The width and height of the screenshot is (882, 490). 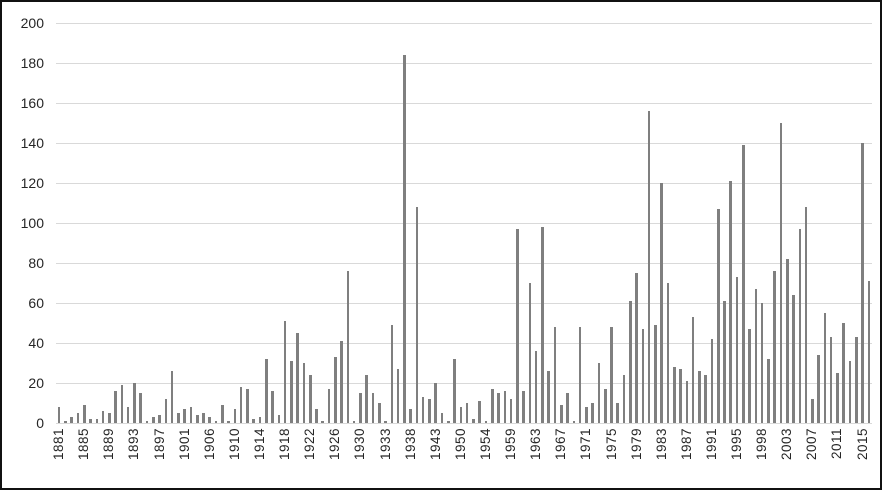 I want to click on x-tick-label-1885: 1885, so click(x=84, y=444).